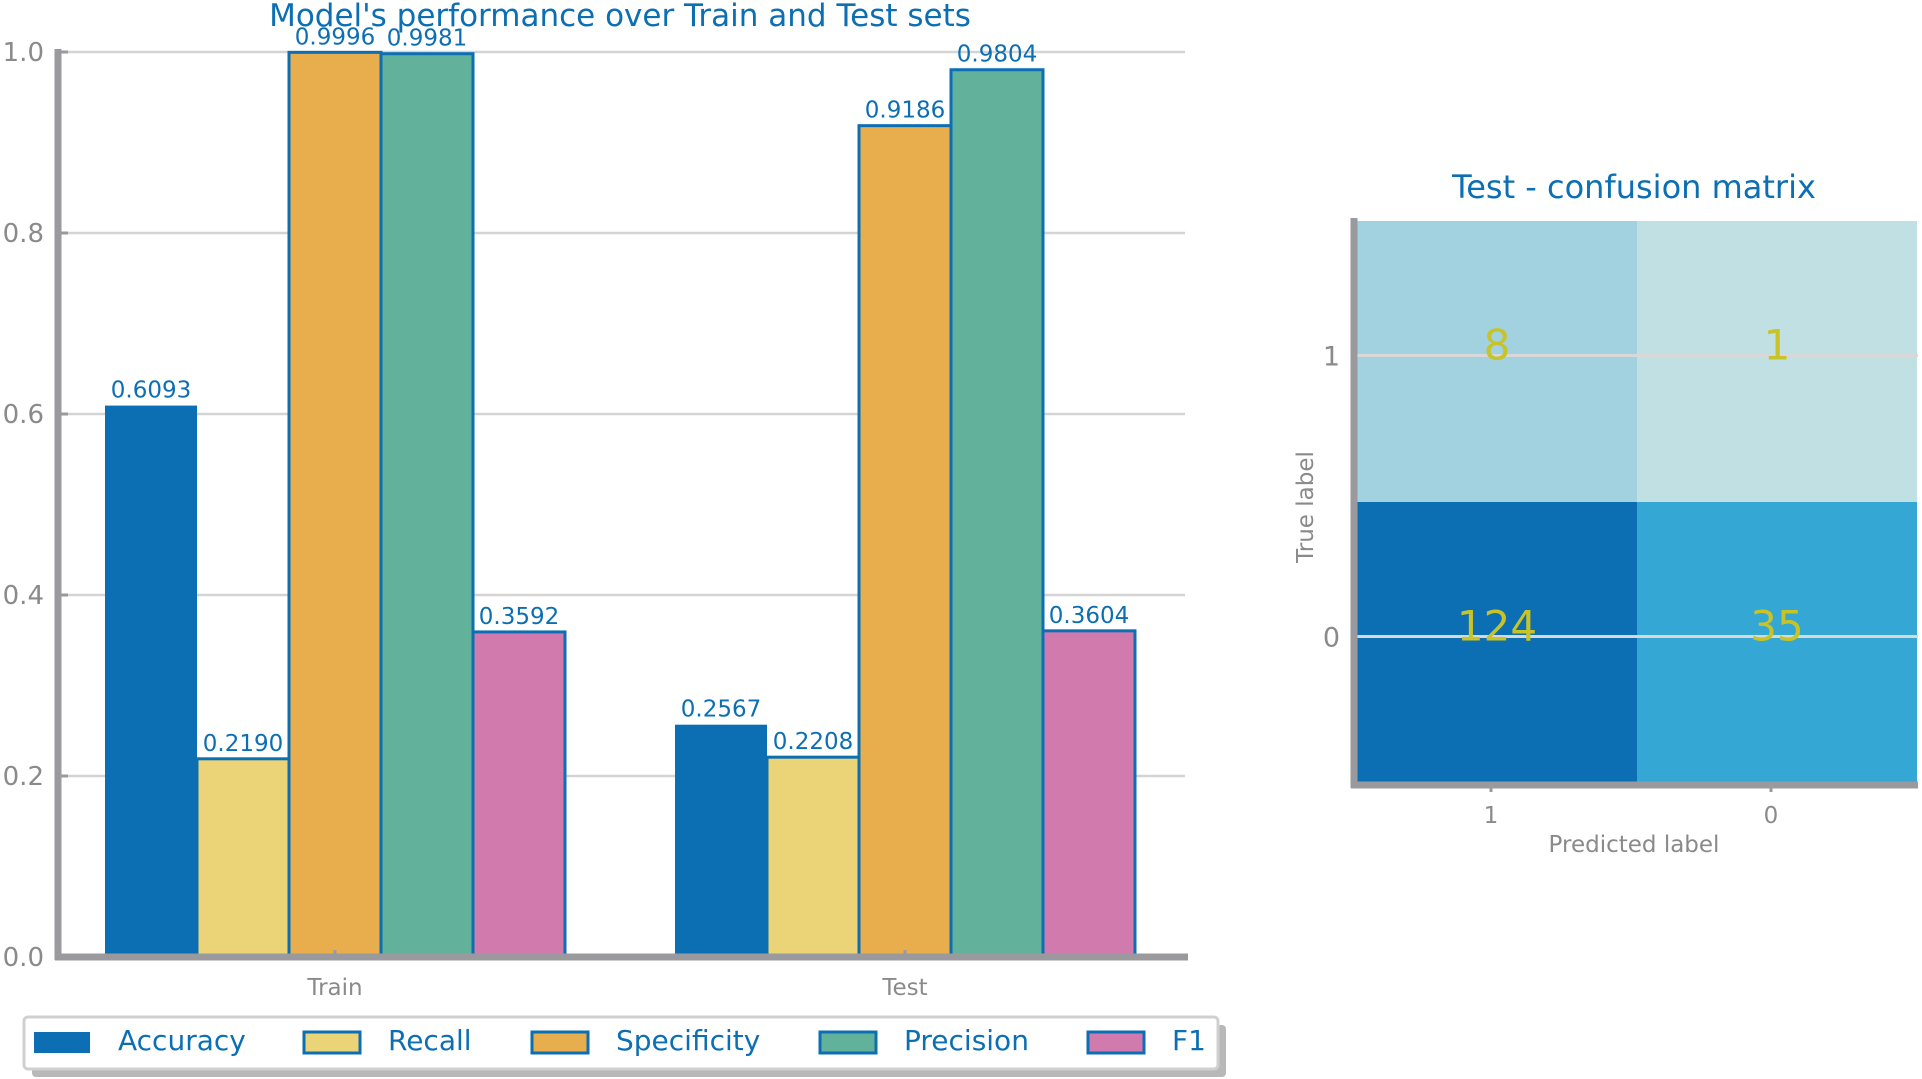 The image size is (1922, 1079). Describe the element at coordinates (519, 794) in the screenshot. I see `bar-f1-train` at that location.